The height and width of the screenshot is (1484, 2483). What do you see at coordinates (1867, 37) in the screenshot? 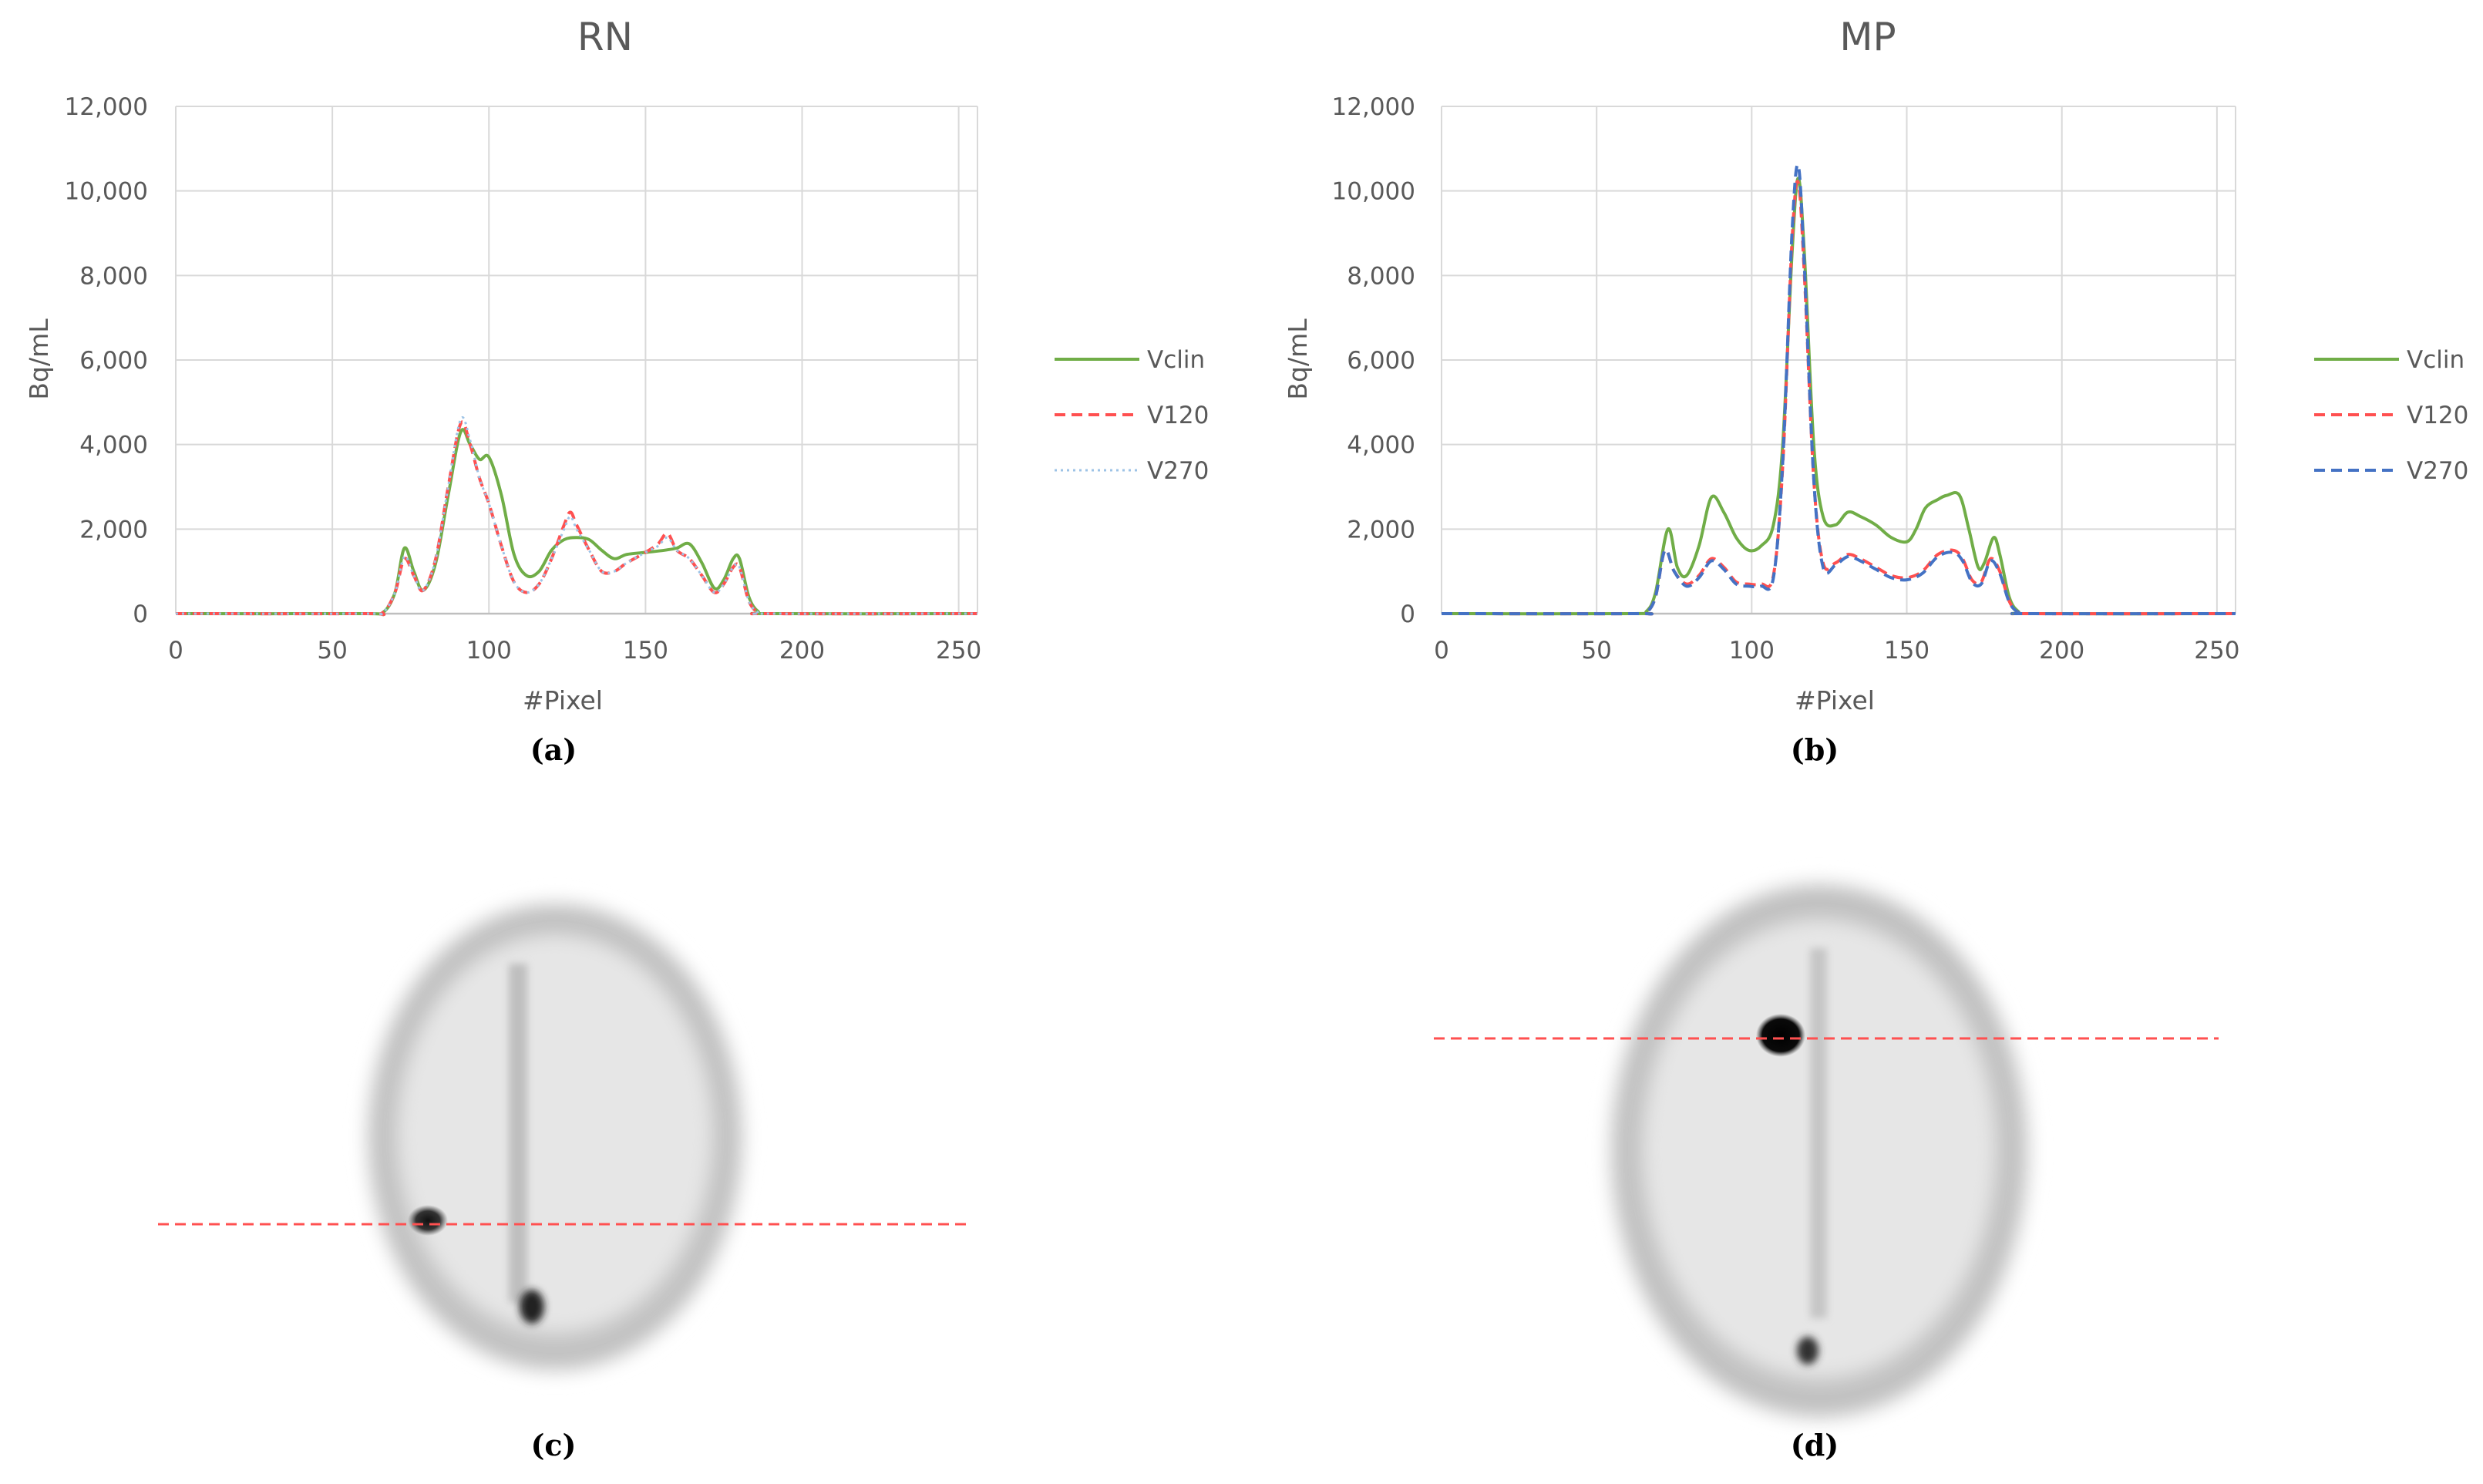
I see `chart-title: MP` at bounding box center [1867, 37].